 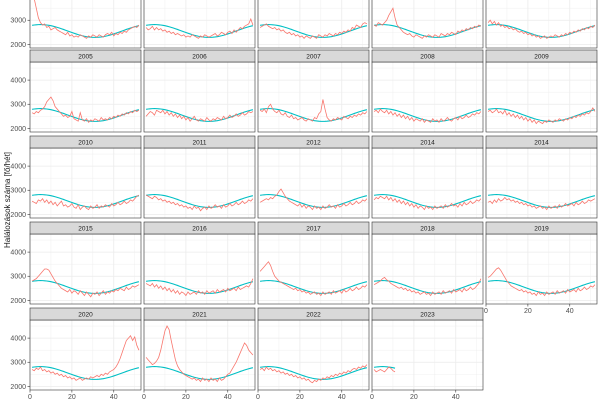 I want to click on facet-panel-2000: 2000 3000, so click(x=76, y=24).